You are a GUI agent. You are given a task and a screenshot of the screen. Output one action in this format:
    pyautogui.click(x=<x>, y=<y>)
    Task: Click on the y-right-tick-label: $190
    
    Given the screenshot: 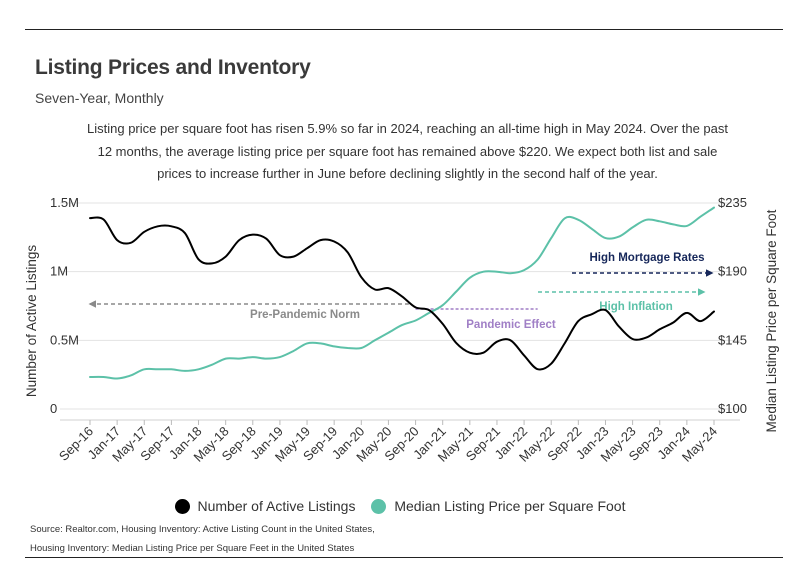 What is the action you would take?
    pyautogui.click(x=732, y=271)
    